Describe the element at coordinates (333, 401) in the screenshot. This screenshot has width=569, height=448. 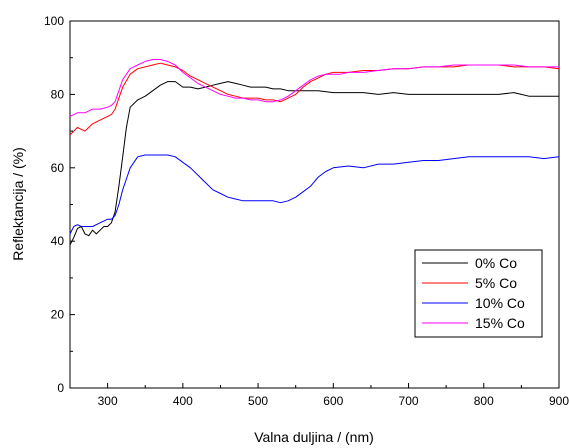
I see `x-tick-label: 600` at that location.